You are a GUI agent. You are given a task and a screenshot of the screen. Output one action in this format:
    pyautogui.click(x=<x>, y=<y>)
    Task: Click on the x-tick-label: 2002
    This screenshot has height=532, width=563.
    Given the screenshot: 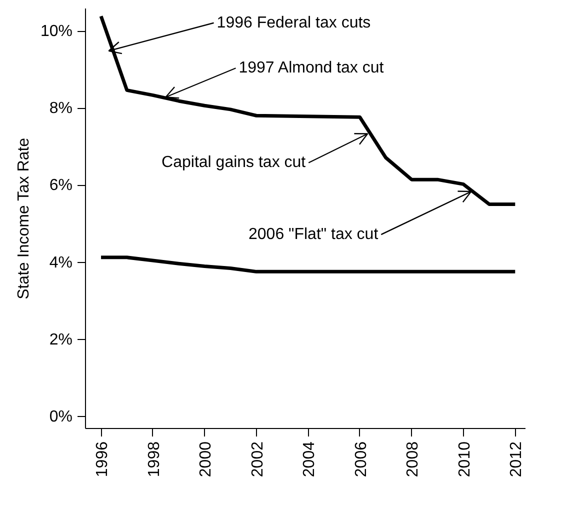 What is the action you would take?
    pyautogui.click(x=257, y=459)
    